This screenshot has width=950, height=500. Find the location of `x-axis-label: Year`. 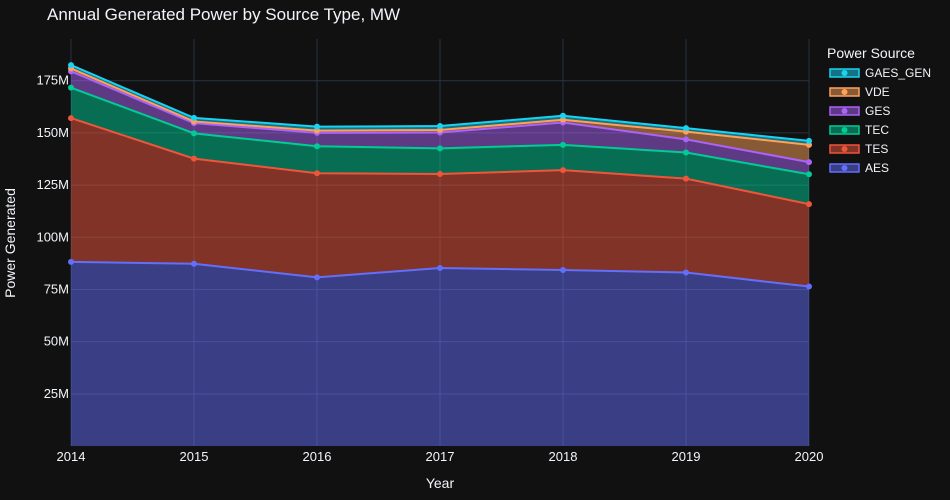

x-axis-label: Year is located at coordinates (440, 483).